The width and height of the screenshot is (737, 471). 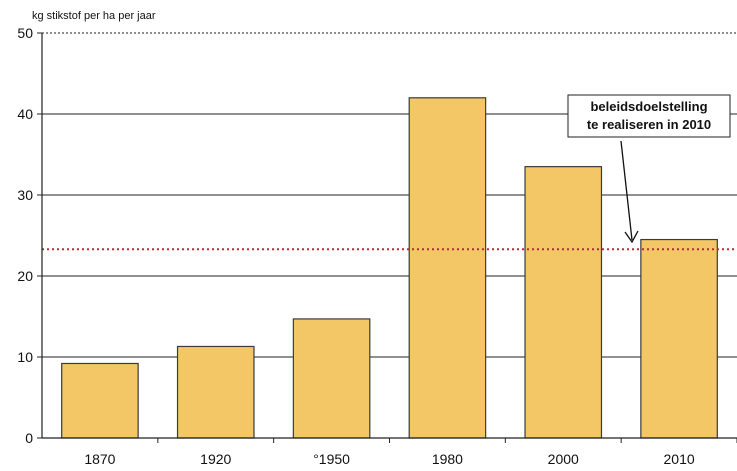 What do you see at coordinates (649, 124) in the screenshot?
I see `annotation-line-2: te realiseren in 2010` at bounding box center [649, 124].